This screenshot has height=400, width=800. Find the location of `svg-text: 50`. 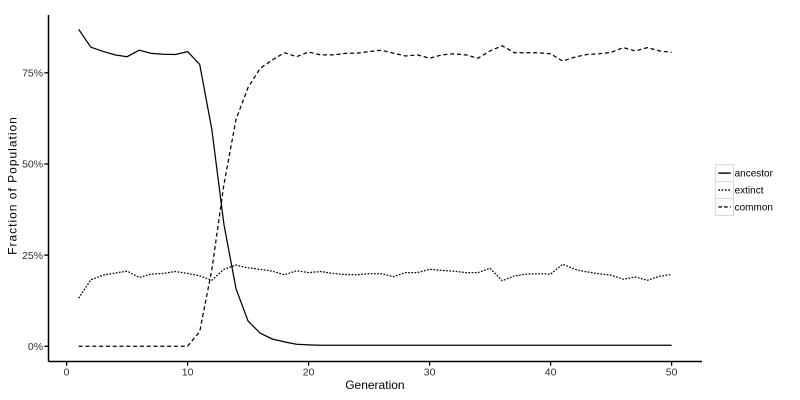

svg-text: 50 is located at coordinates (672, 373).